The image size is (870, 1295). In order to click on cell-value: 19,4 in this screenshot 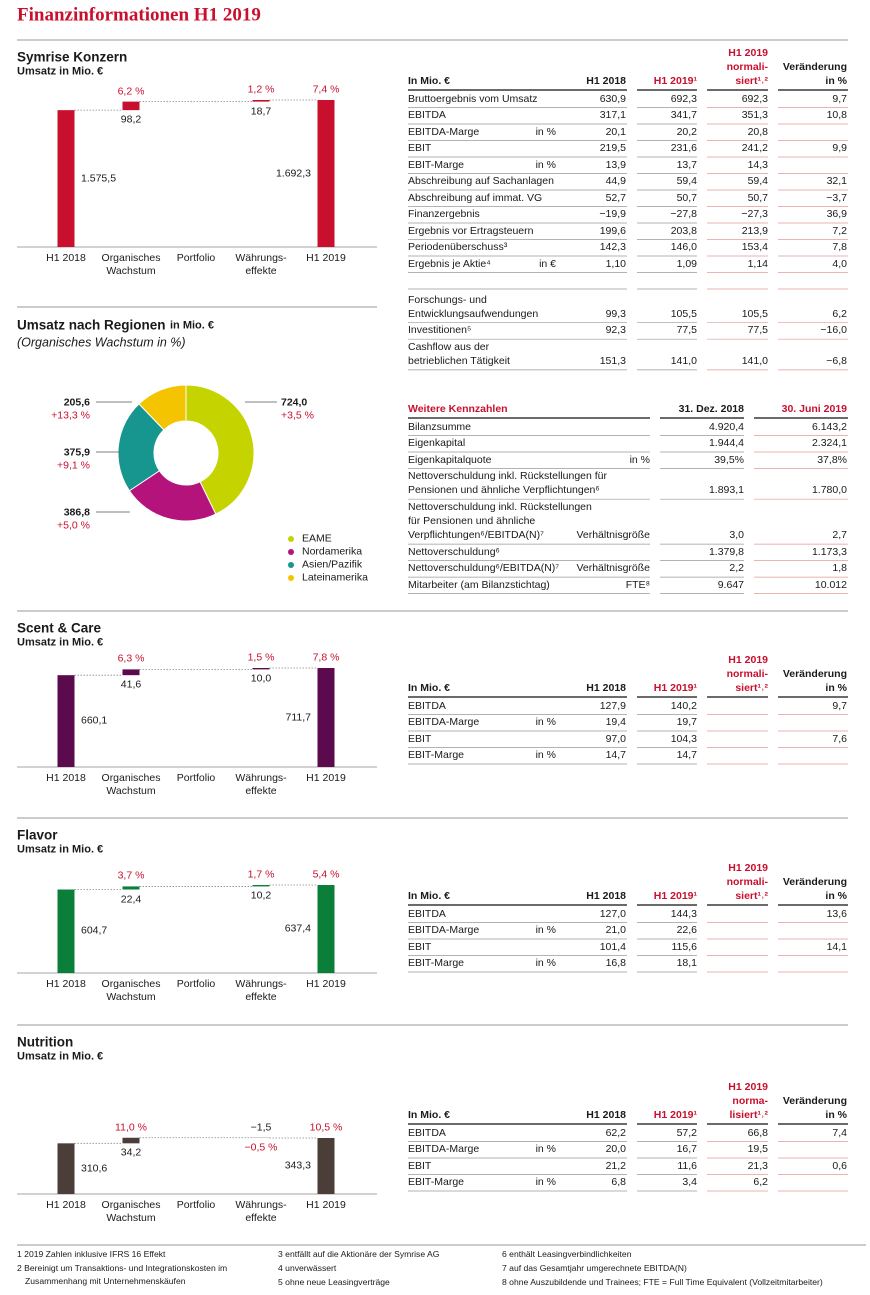, I will do `click(615, 722)`.